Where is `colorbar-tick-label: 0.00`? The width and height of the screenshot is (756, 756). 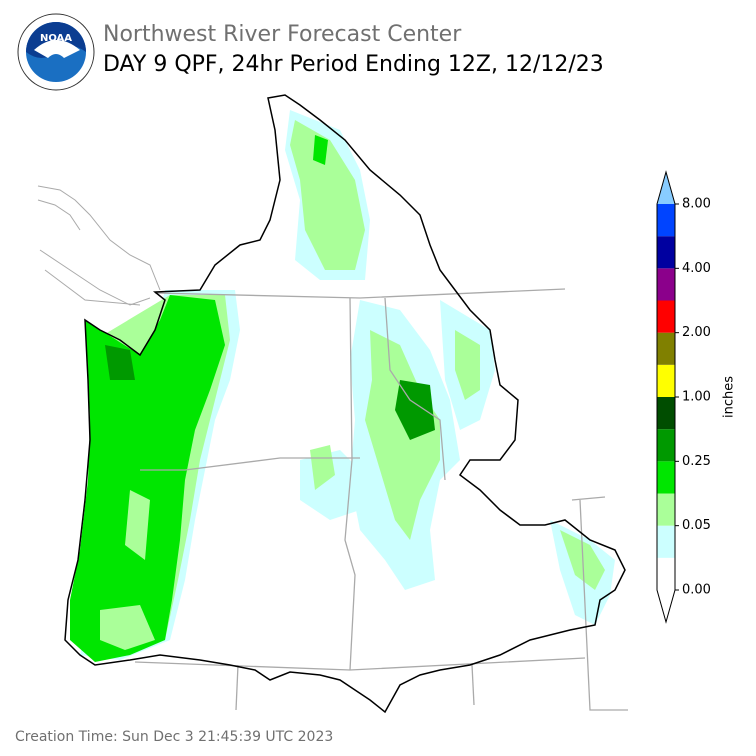
colorbar-tick-label: 0.00 is located at coordinates (696, 590).